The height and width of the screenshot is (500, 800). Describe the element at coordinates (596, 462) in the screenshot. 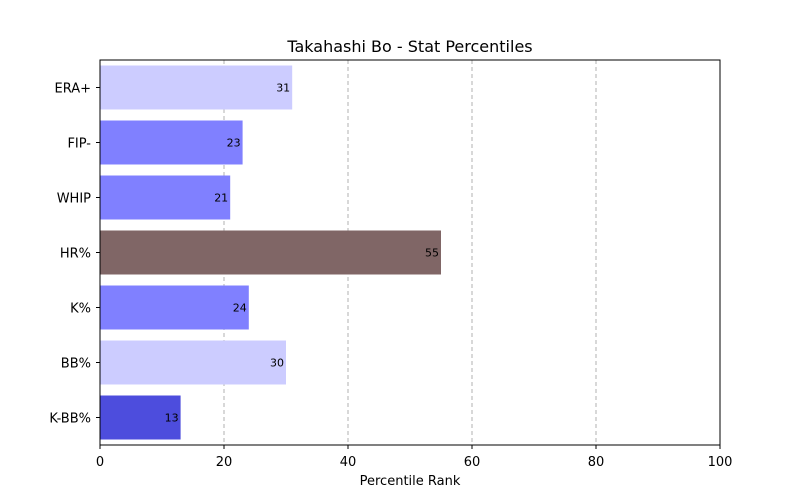

I see `x-tick-label-4: 80` at that location.